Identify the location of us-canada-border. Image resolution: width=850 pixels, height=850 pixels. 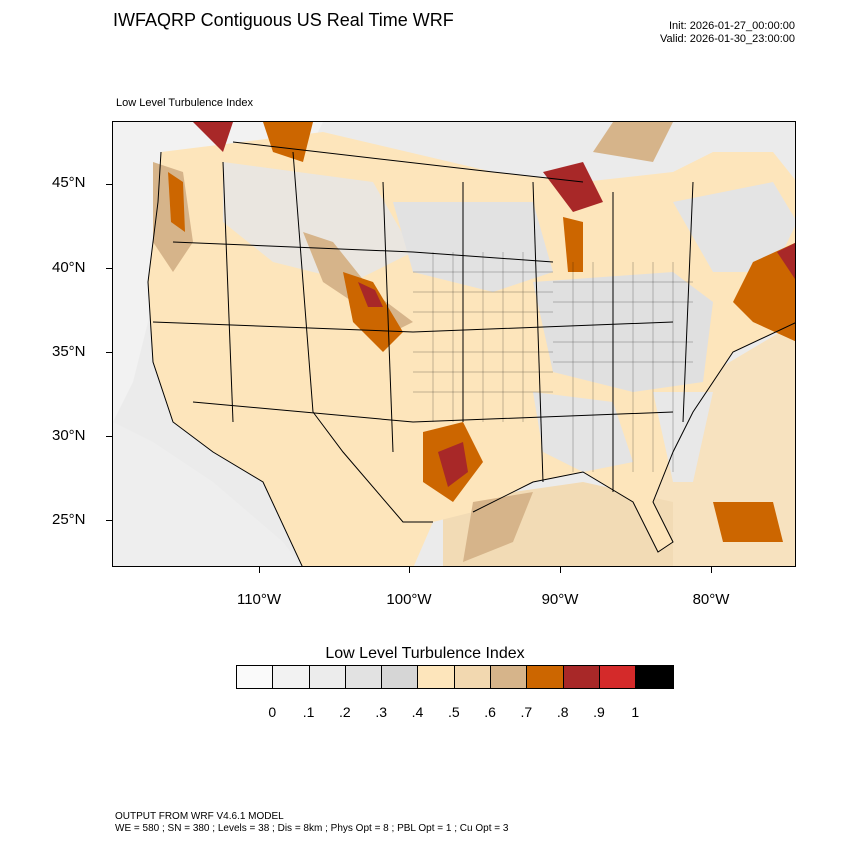
(408, 162).